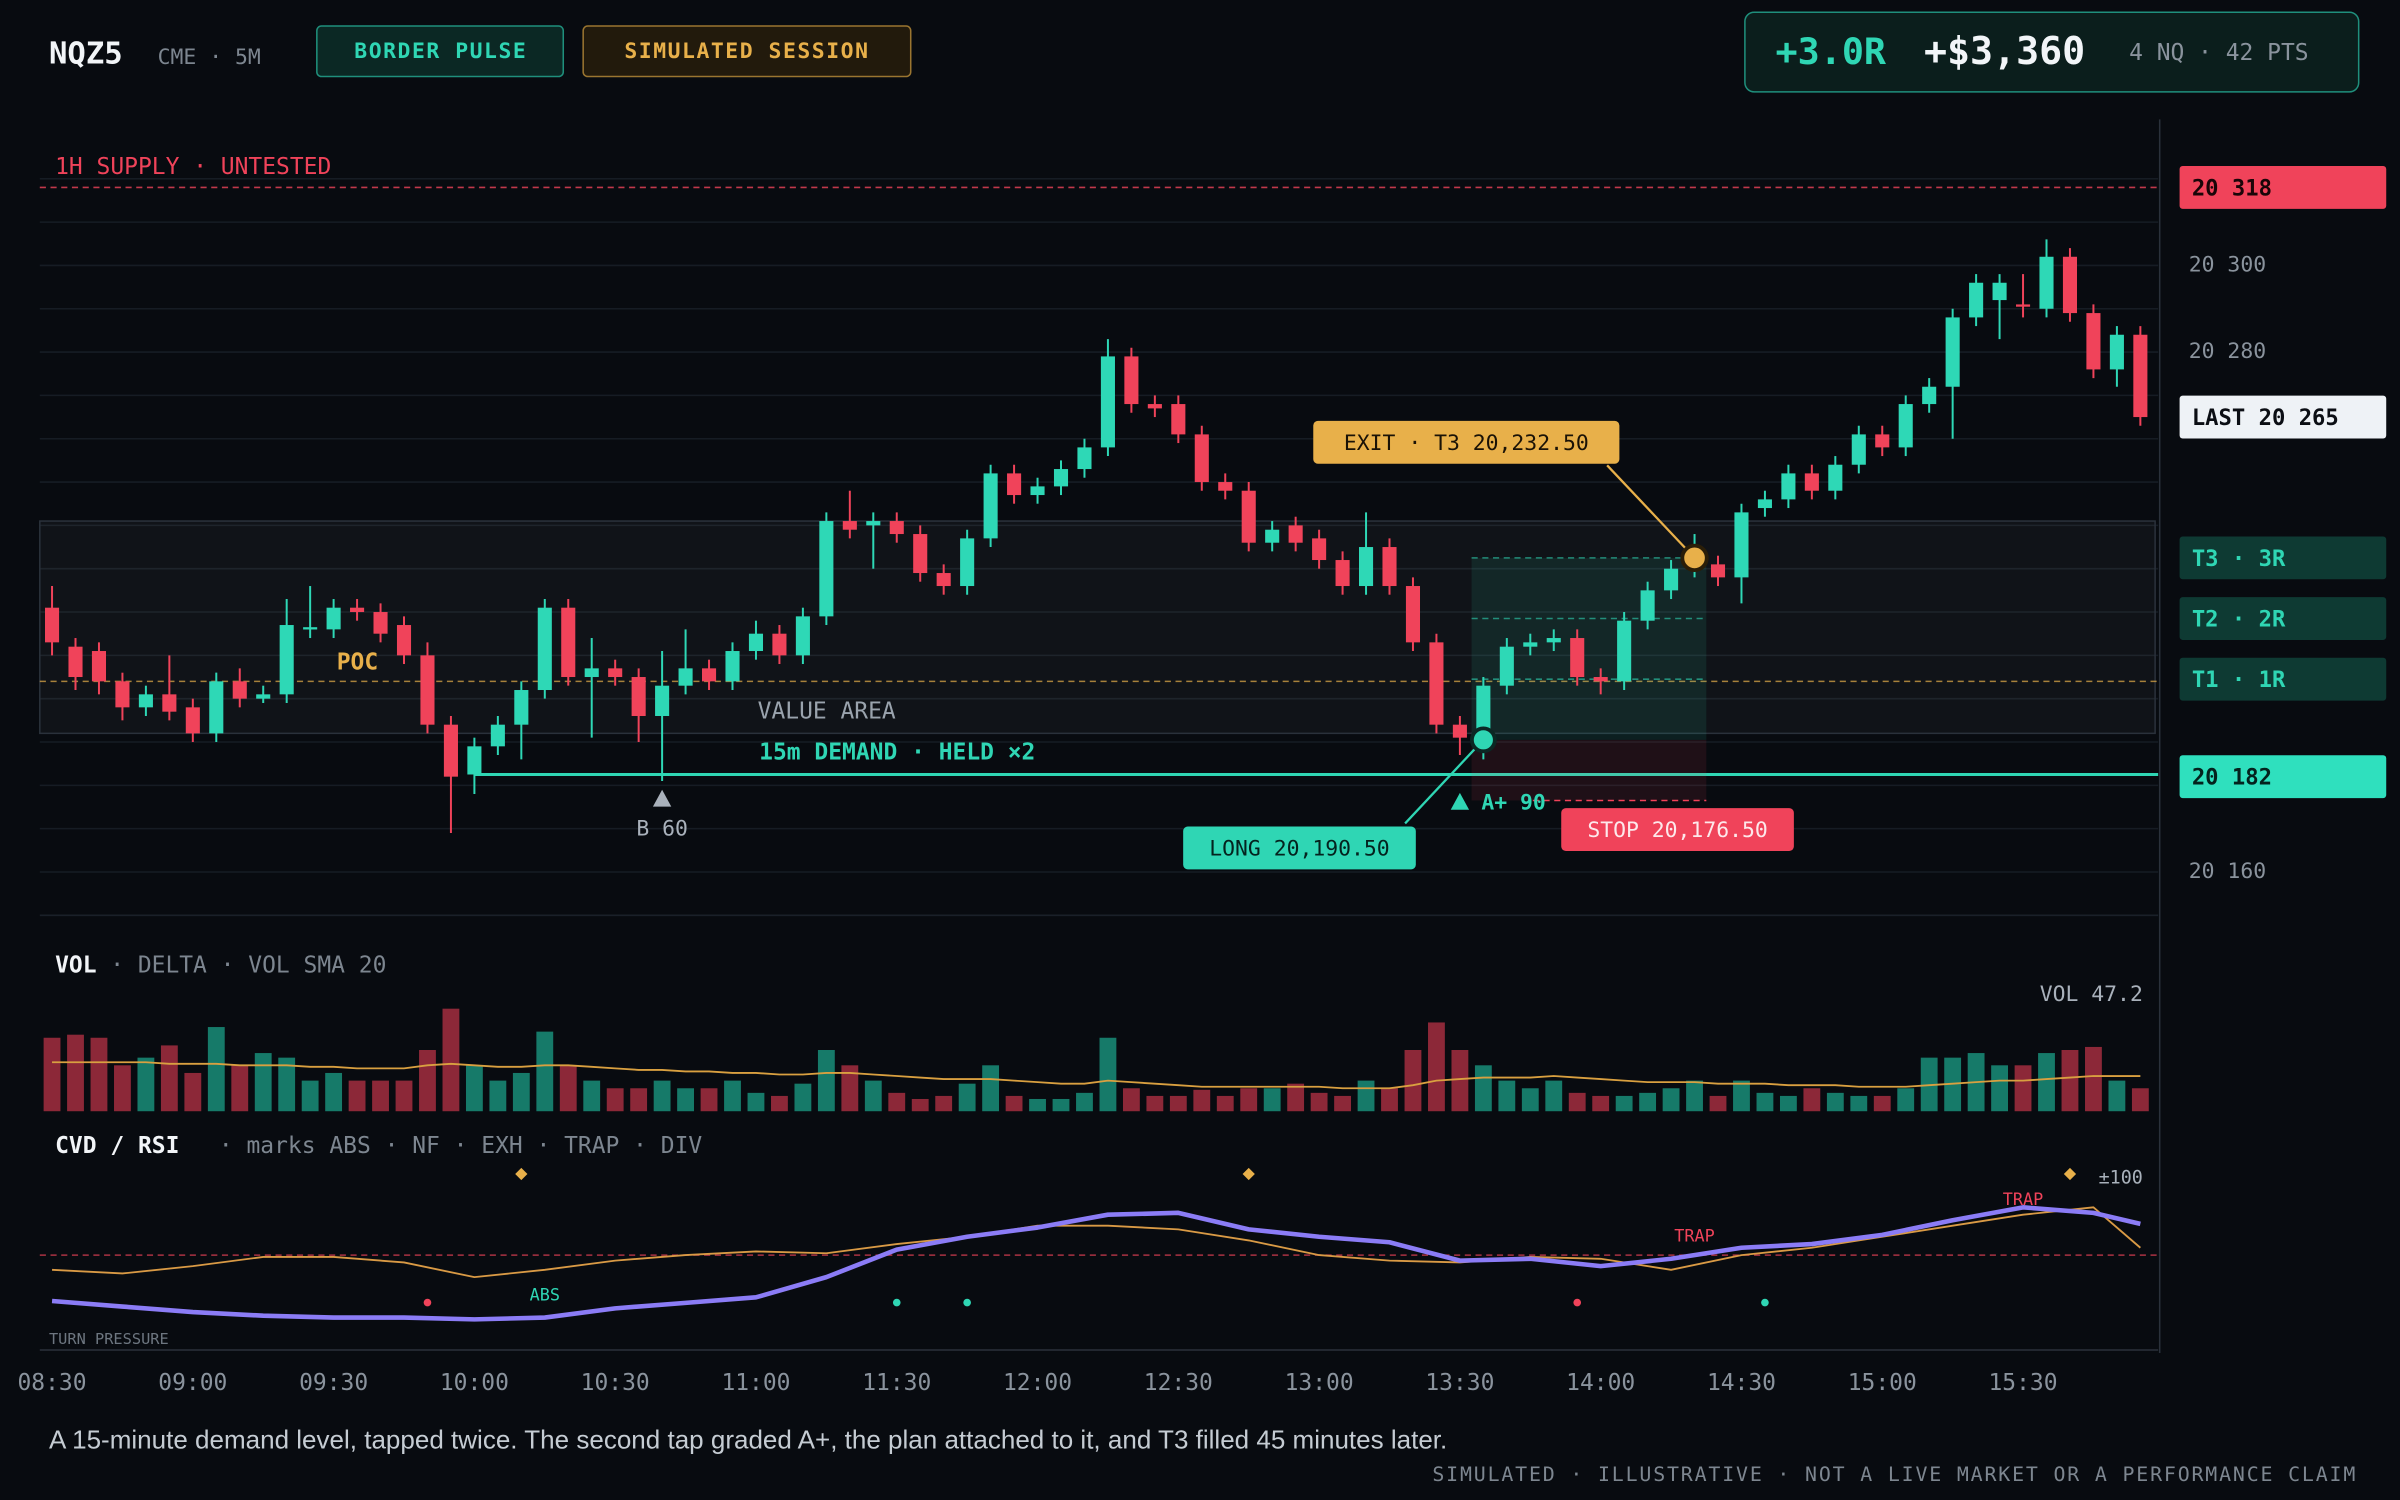 The height and width of the screenshot is (1500, 2400). I want to click on price-tag-label: T1 · 1R, so click(2239, 680).